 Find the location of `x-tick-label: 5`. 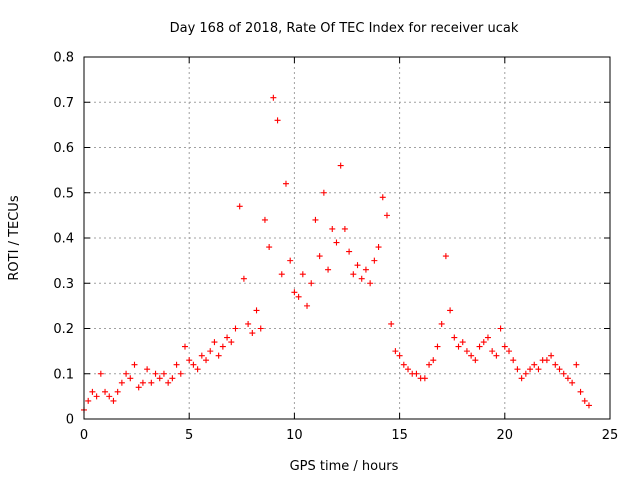

x-tick-label: 5 is located at coordinates (189, 435).